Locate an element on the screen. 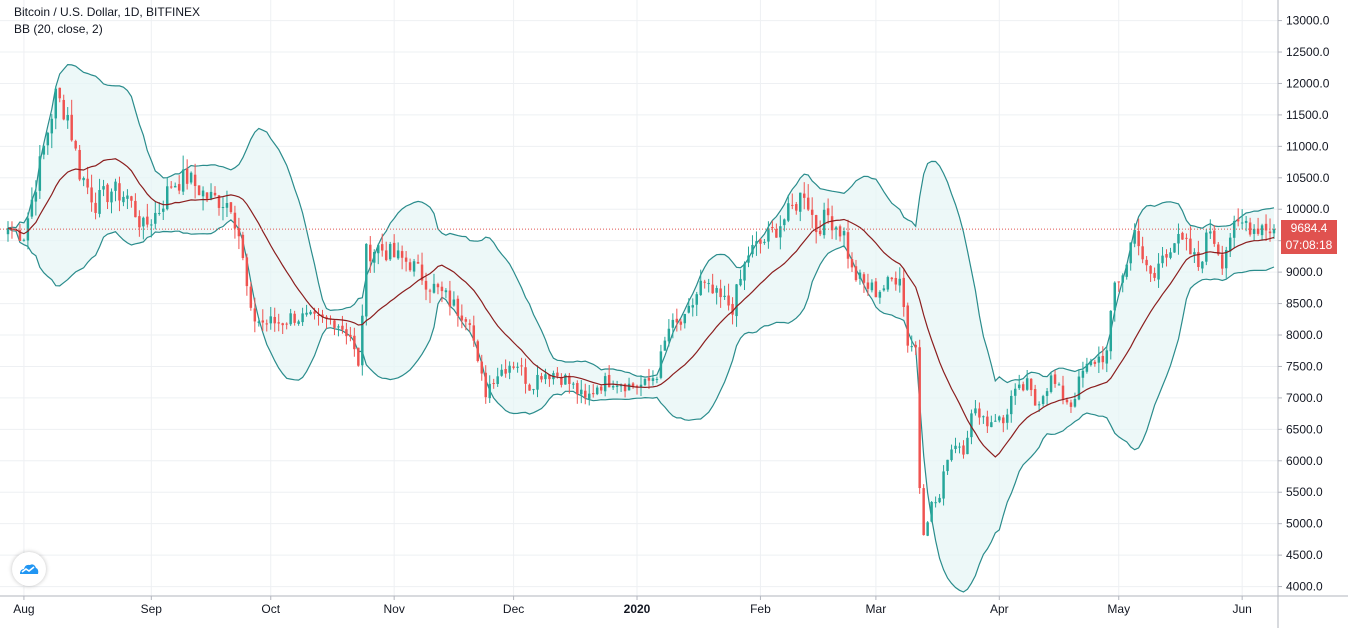 The width and height of the screenshot is (1348, 628). indicator-label: BB (20, close, 2) is located at coordinates (58, 29).